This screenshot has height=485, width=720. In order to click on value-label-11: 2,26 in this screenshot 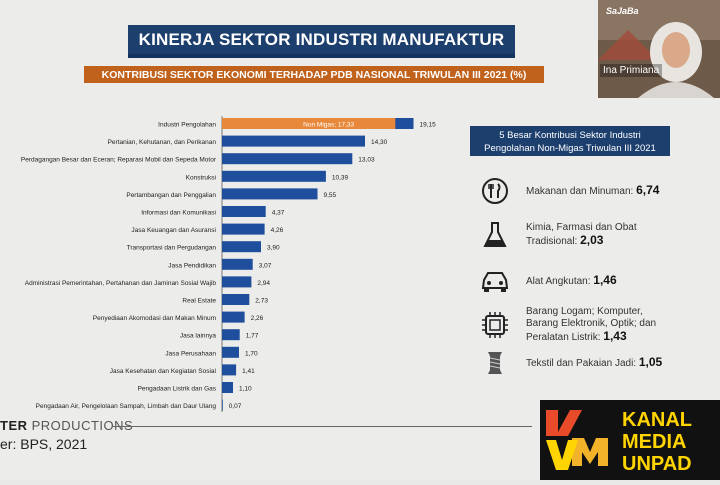, I will do `click(257, 318)`.